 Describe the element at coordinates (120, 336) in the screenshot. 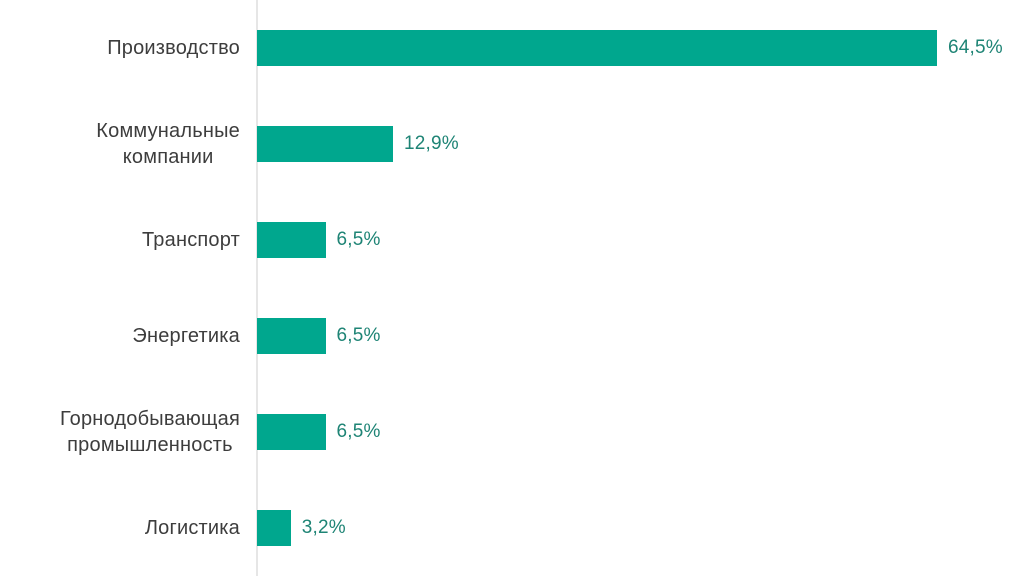

I see `category-label-cell: Энергетика` at that location.